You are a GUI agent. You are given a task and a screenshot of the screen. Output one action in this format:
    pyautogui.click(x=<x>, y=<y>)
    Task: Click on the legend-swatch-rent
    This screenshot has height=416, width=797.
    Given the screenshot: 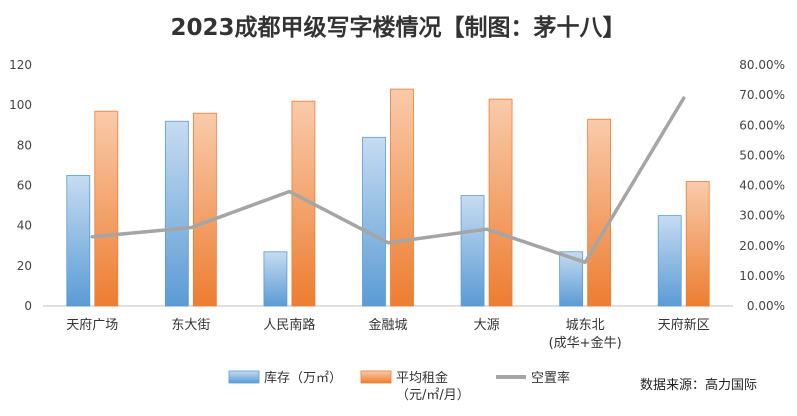 What is the action you would take?
    pyautogui.click(x=376, y=377)
    